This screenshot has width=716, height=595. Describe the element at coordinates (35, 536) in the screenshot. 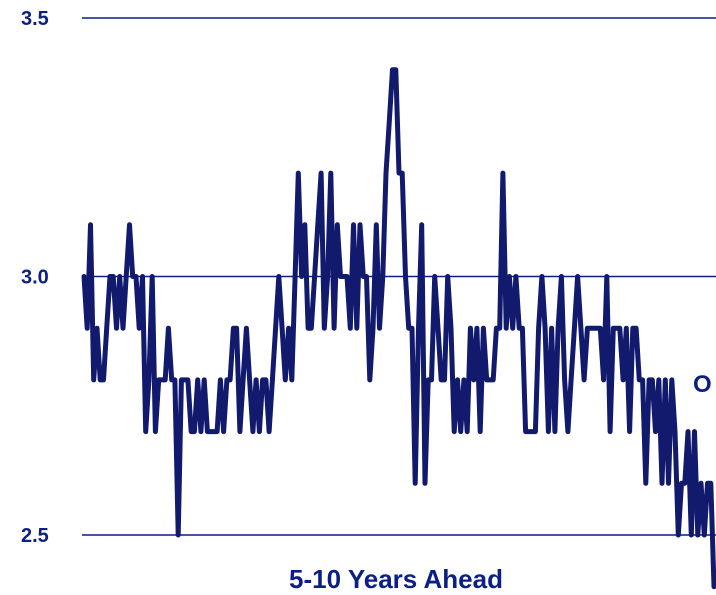

I see `y-tick-label: 2.5` at that location.